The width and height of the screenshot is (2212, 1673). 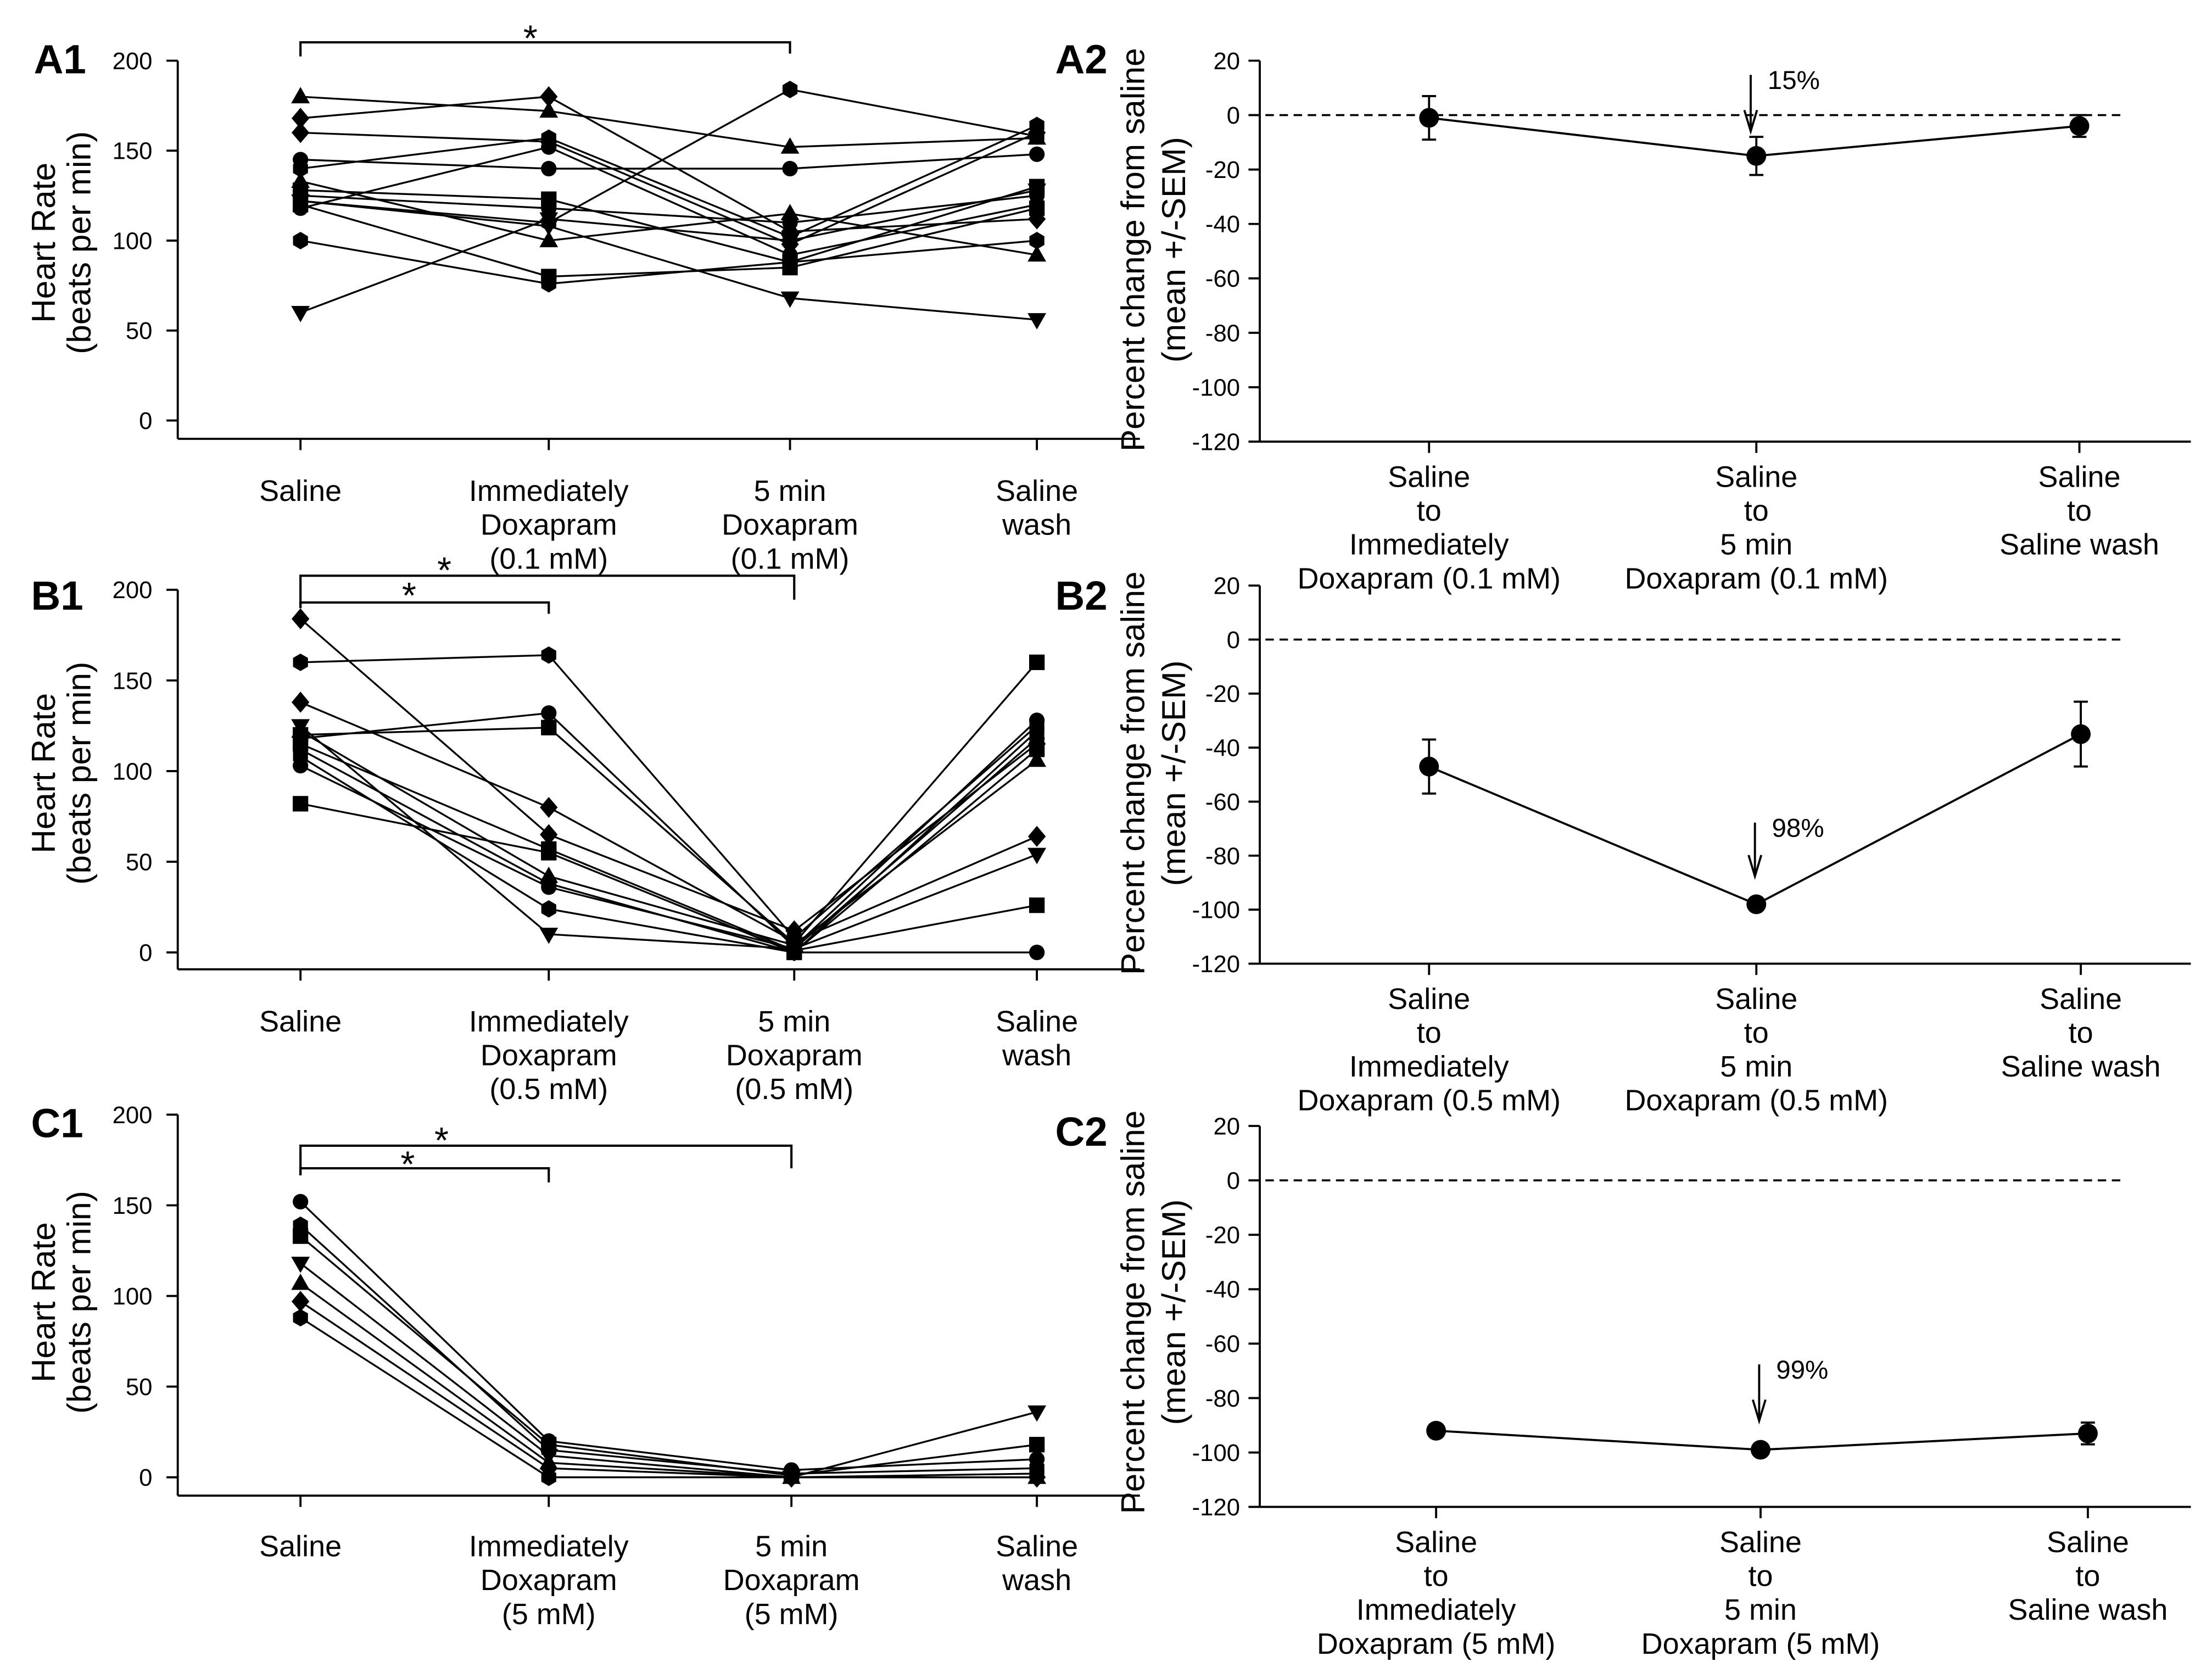 I want to click on a1-series-13-line, so click(x=668, y=251).